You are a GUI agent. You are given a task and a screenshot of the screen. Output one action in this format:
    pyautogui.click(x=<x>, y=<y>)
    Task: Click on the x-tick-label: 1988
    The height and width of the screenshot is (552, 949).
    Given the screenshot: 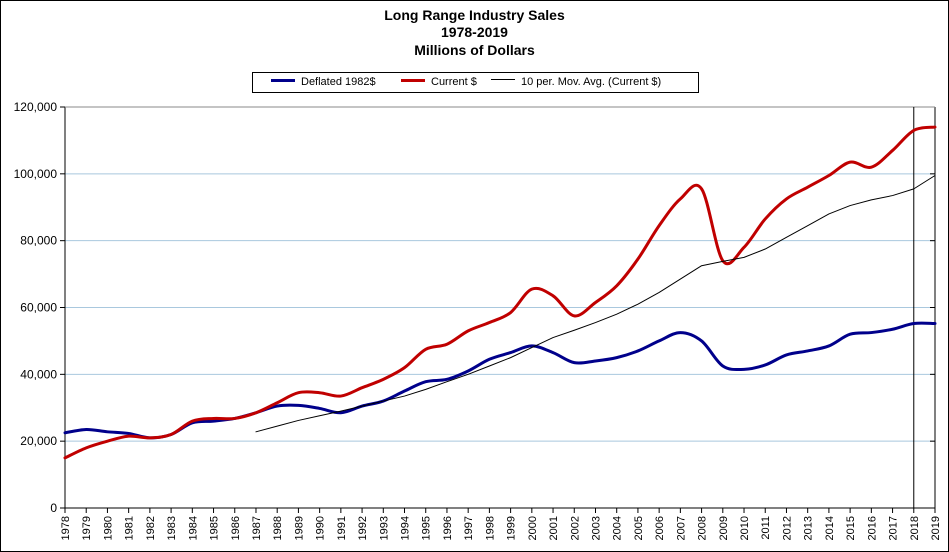 What is the action you would take?
    pyautogui.click(x=278, y=528)
    